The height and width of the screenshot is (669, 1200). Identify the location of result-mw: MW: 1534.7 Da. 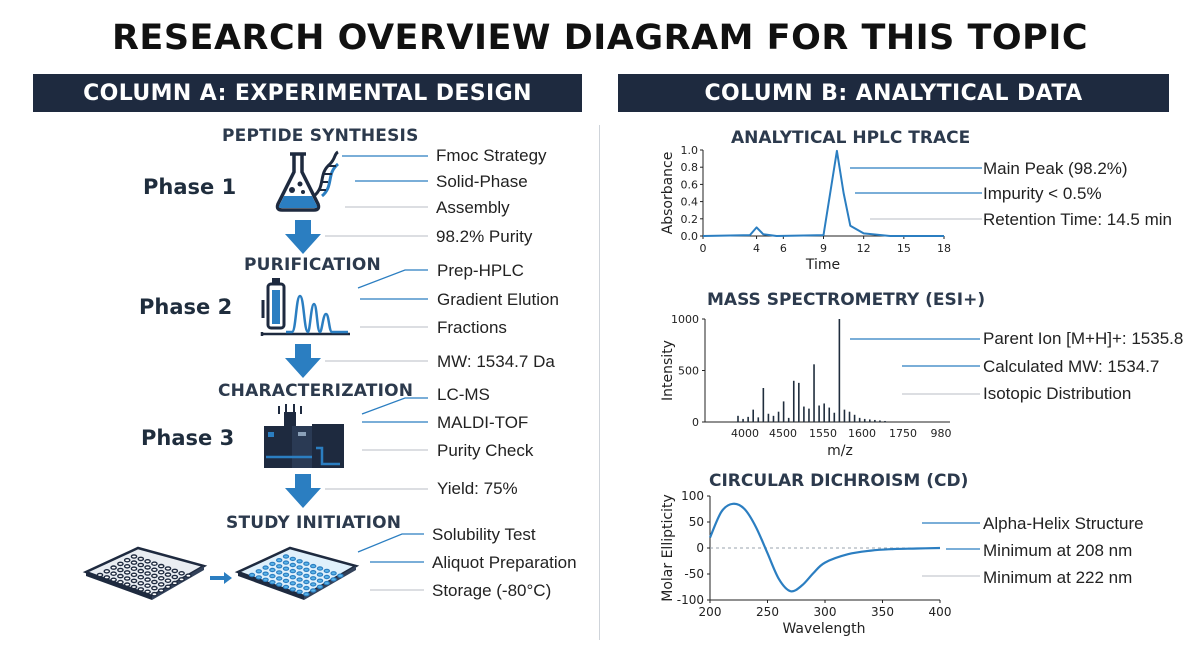
(496, 361).